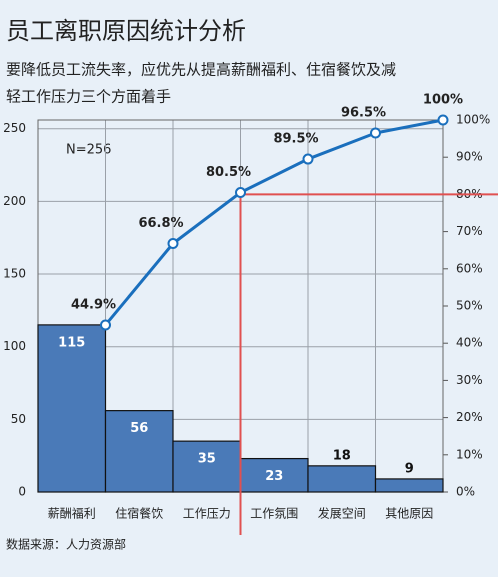 The image size is (498, 577). Describe the element at coordinates (14, 274) in the screenshot. I see `y-tick-label: 150` at that location.